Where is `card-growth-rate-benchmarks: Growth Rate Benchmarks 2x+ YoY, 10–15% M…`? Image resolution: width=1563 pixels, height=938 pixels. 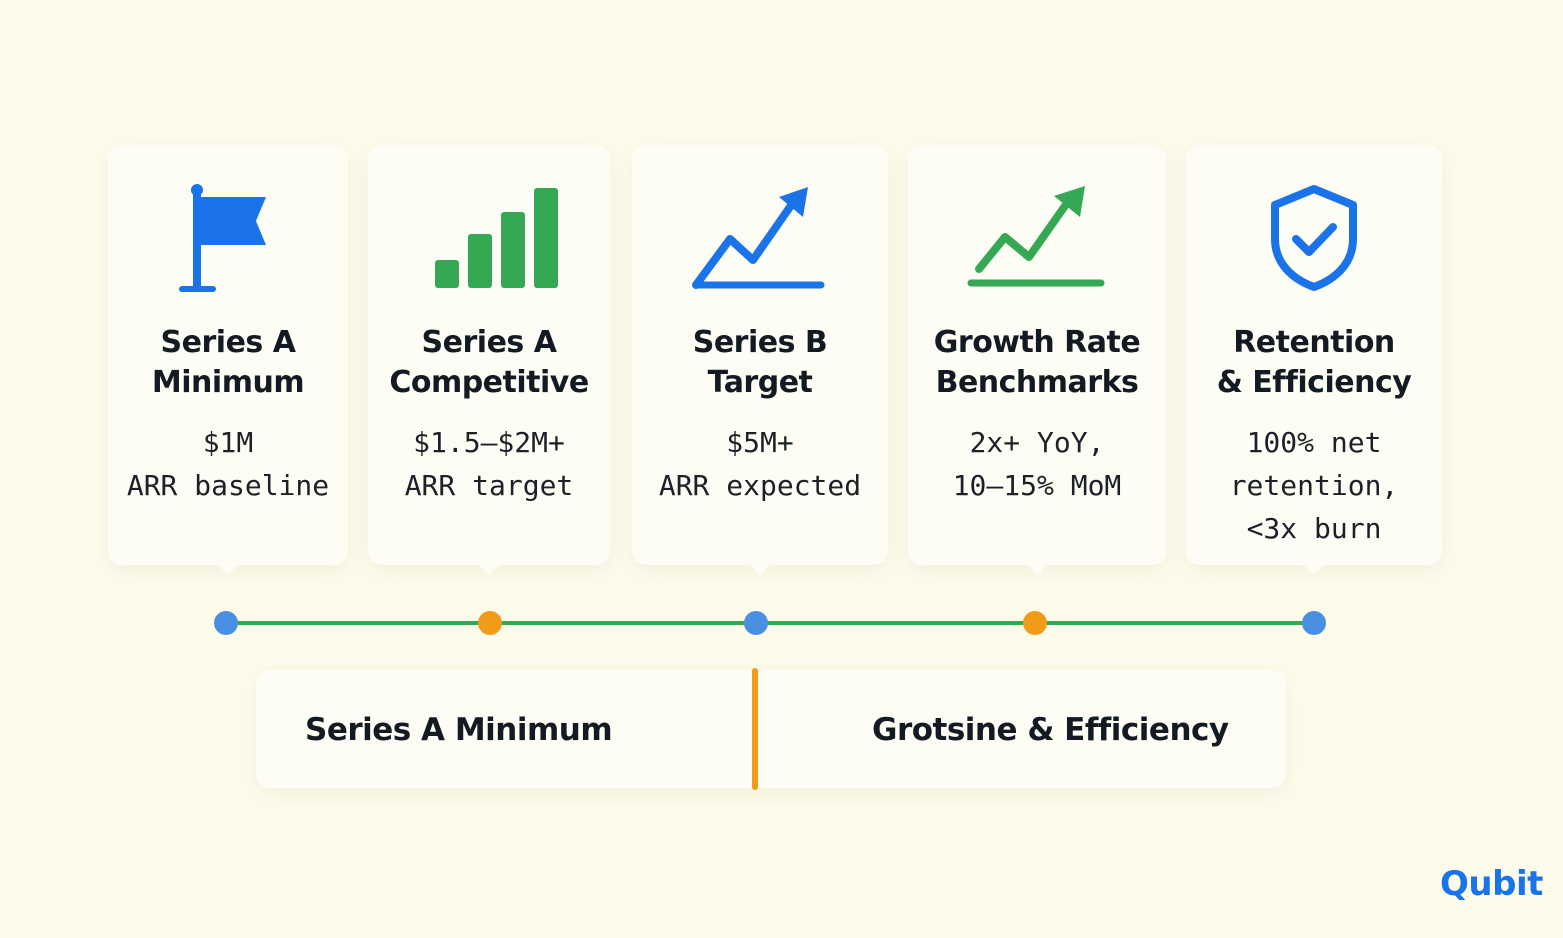 card-growth-rate-benchmarks: Growth Rate Benchmarks 2x+ YoY, 10–15% M… is located at coordinates (1037, 360).